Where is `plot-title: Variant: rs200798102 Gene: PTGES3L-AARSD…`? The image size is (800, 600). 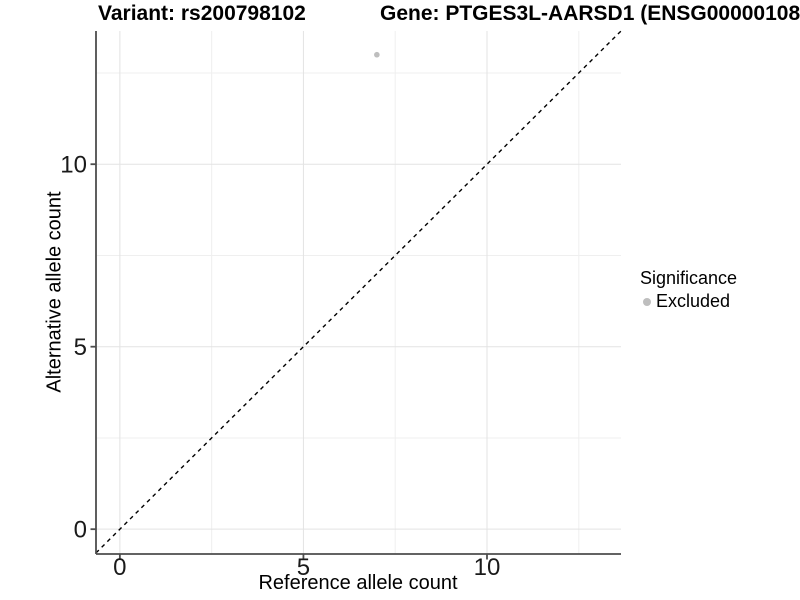
plot-title: Variant: rs200798102 Gene: PTGES3L-AARSD… is located at coordinates (400, 16).